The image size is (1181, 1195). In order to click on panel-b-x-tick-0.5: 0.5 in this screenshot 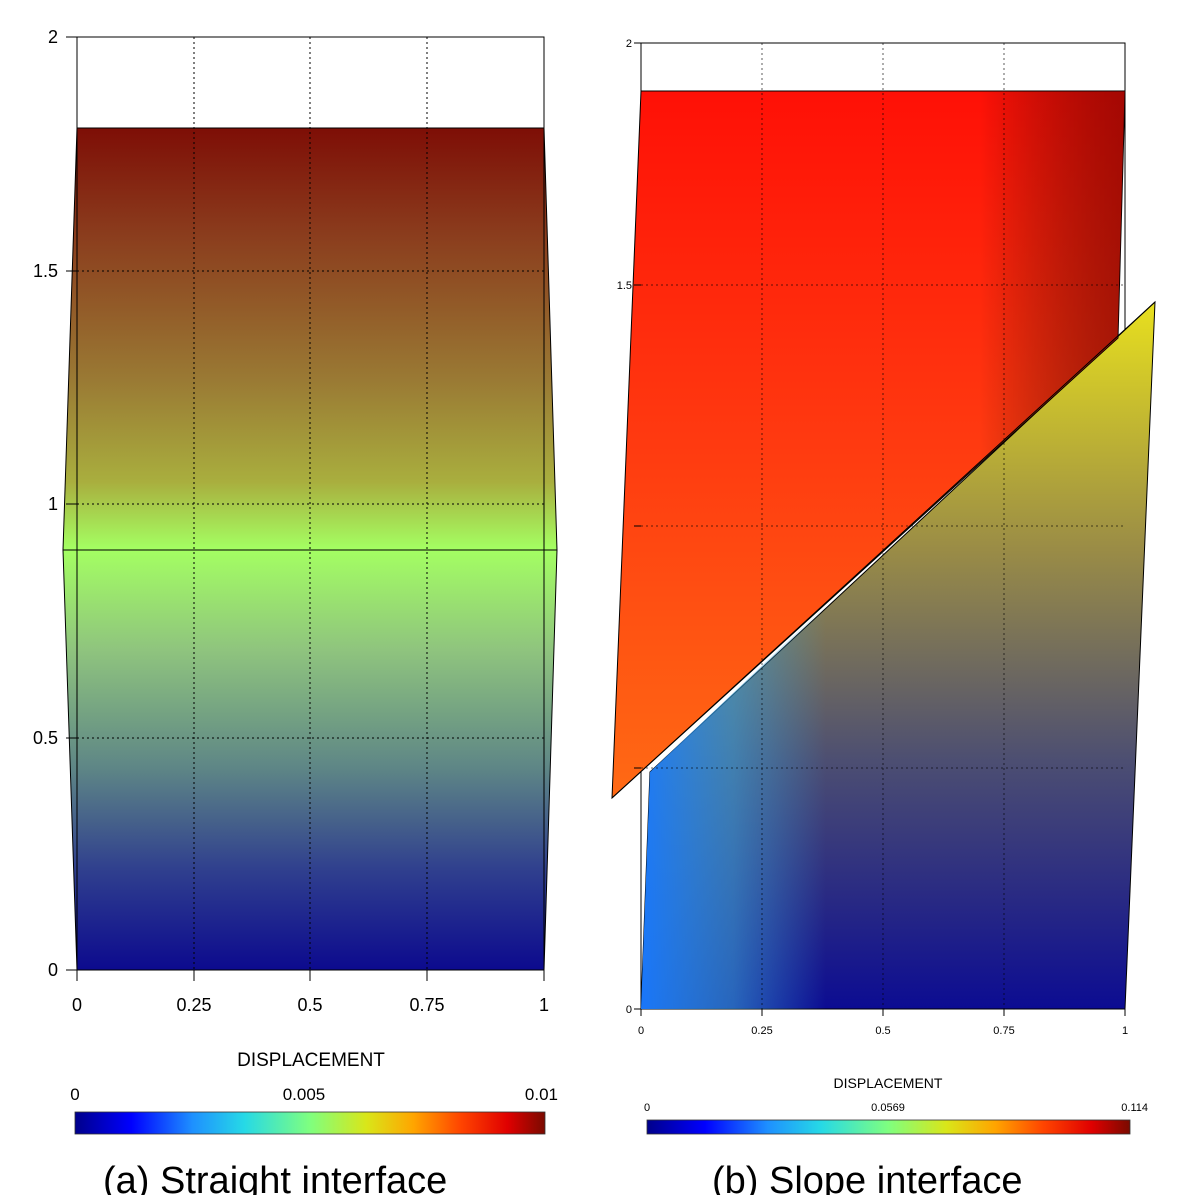, I will do `click(882, 1031)`.